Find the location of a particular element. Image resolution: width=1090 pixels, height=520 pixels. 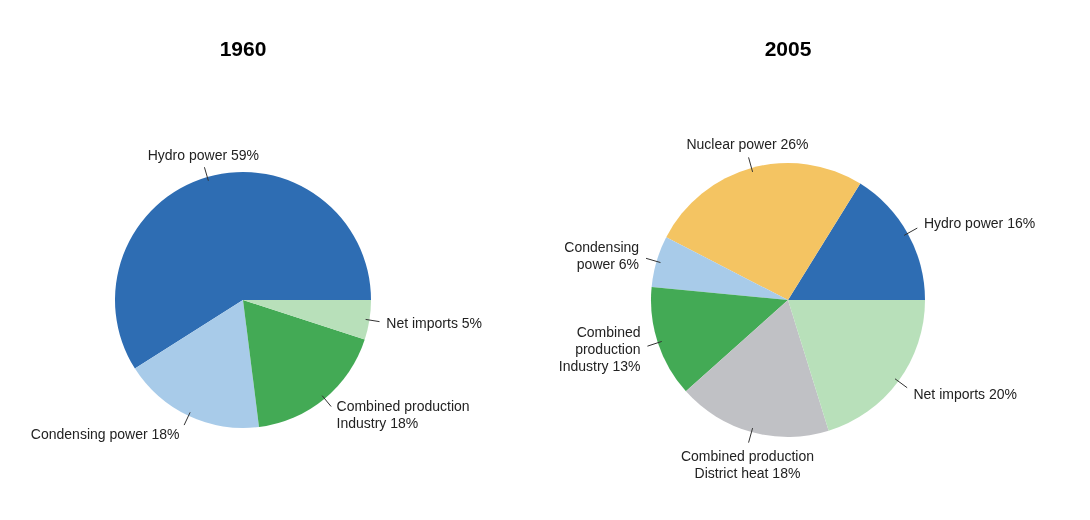

slice-label: Combined production Industry 13% is located at coordinates (599, 349).